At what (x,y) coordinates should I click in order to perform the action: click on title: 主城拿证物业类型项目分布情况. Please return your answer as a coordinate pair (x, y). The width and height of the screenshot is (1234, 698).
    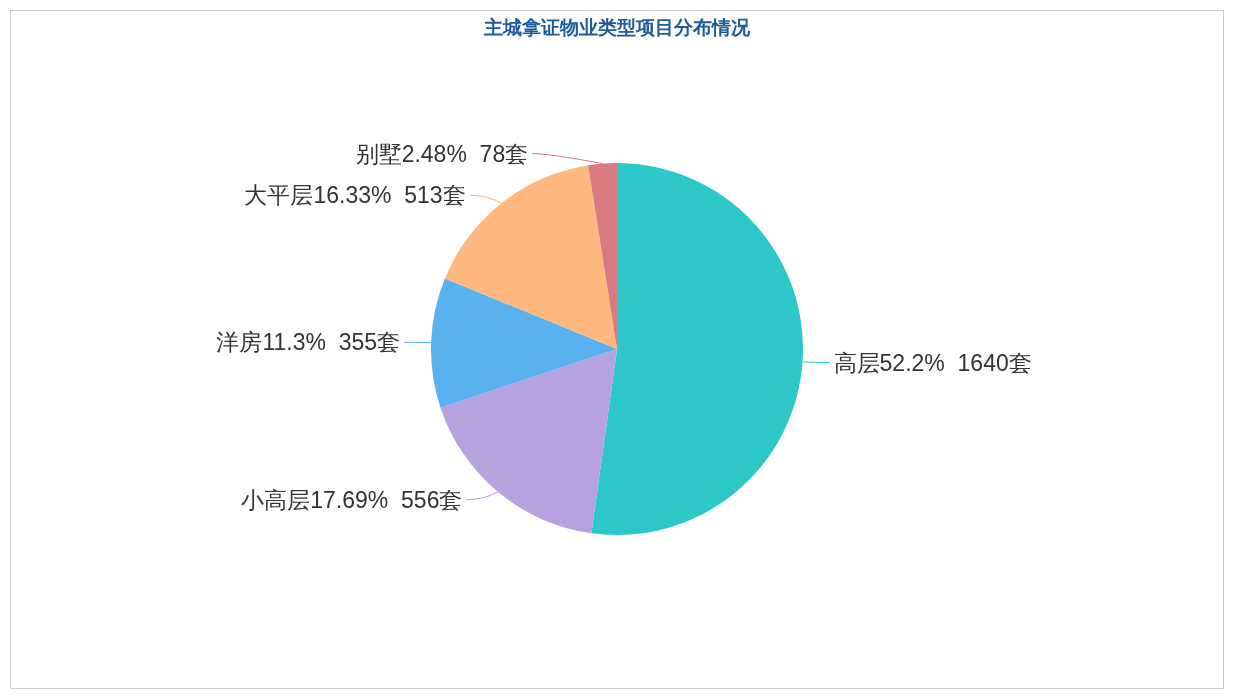
    Looking at the image, I should click on (617, 27).